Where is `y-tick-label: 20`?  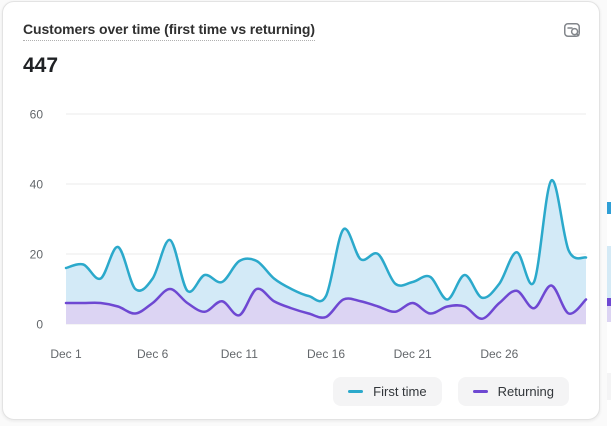 y-tick-label: 20 is located at coordinates (37, 255).